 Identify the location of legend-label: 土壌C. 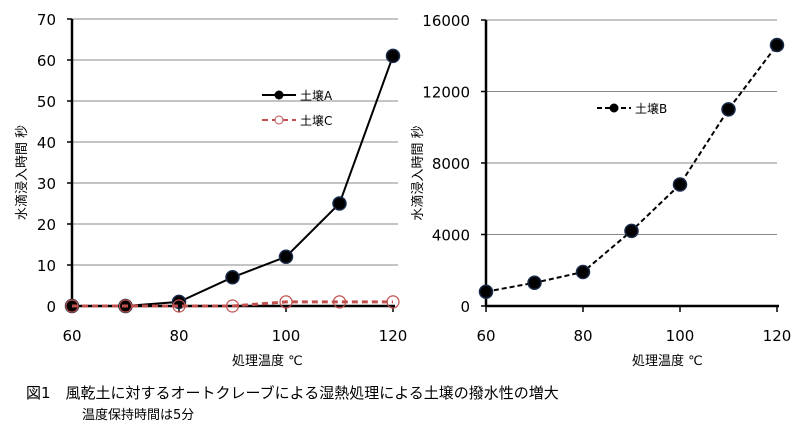
(316, 121).